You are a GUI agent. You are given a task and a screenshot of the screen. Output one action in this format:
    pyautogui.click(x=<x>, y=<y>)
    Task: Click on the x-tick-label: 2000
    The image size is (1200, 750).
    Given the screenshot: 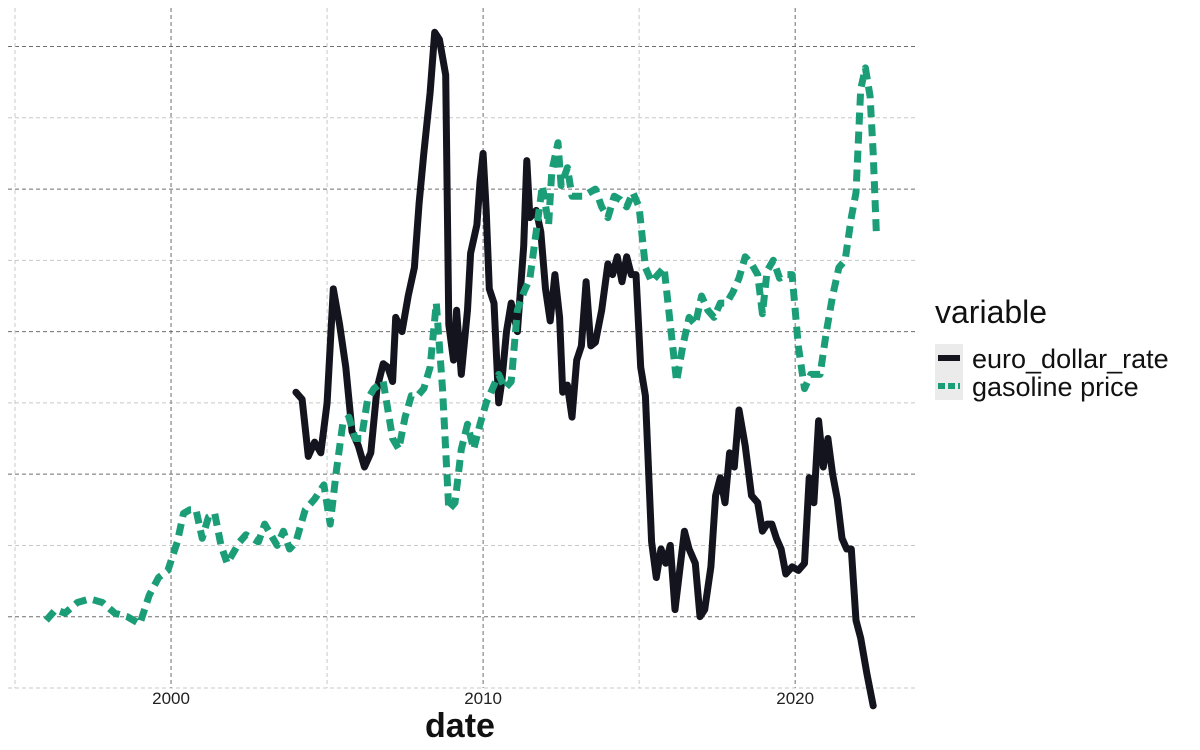 What is the action you would take?
    pyautogui.click(x=171, y=698)
    